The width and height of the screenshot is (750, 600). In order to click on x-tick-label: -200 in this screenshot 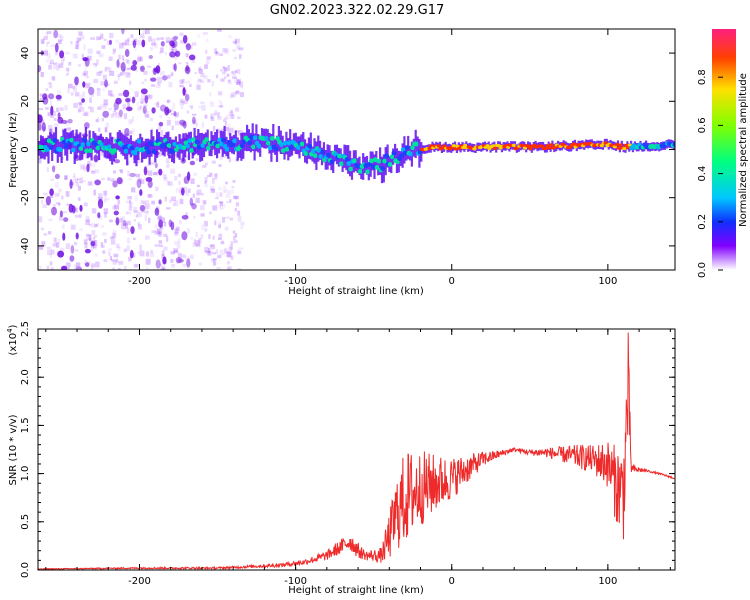, I will do `click(139, 281)`.